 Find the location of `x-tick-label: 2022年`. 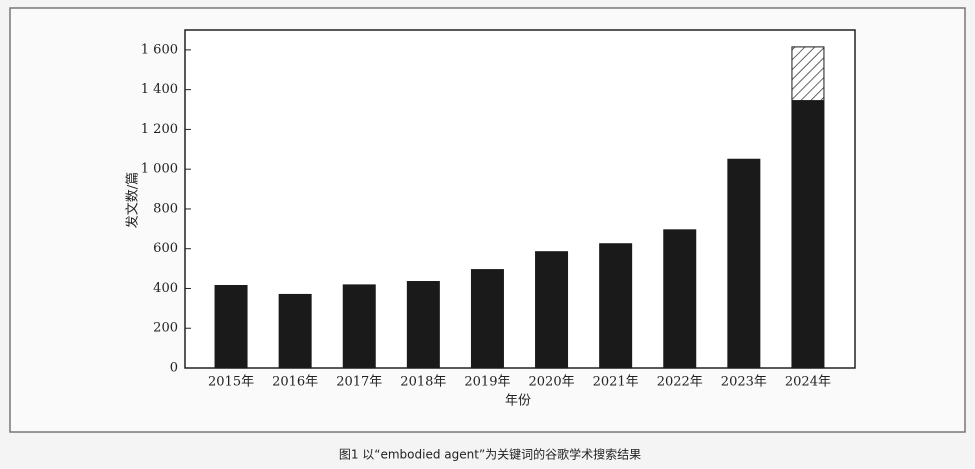

x-tick-label: 2022年 is located at coordinates (680, 382).